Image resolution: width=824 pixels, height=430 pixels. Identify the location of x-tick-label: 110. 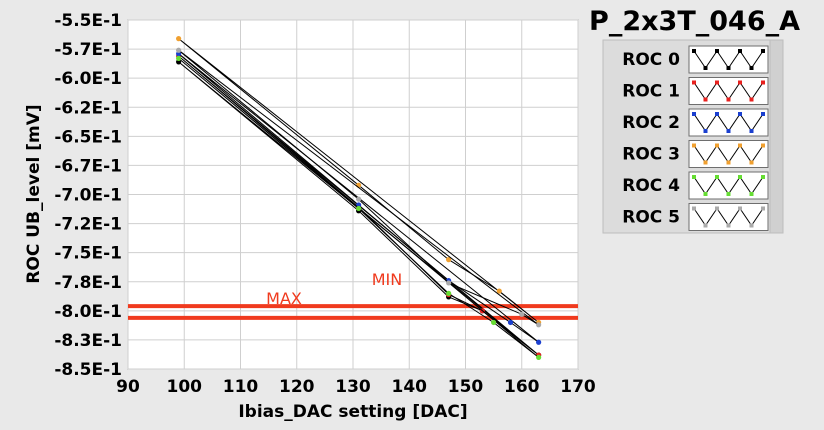
(241, 387).